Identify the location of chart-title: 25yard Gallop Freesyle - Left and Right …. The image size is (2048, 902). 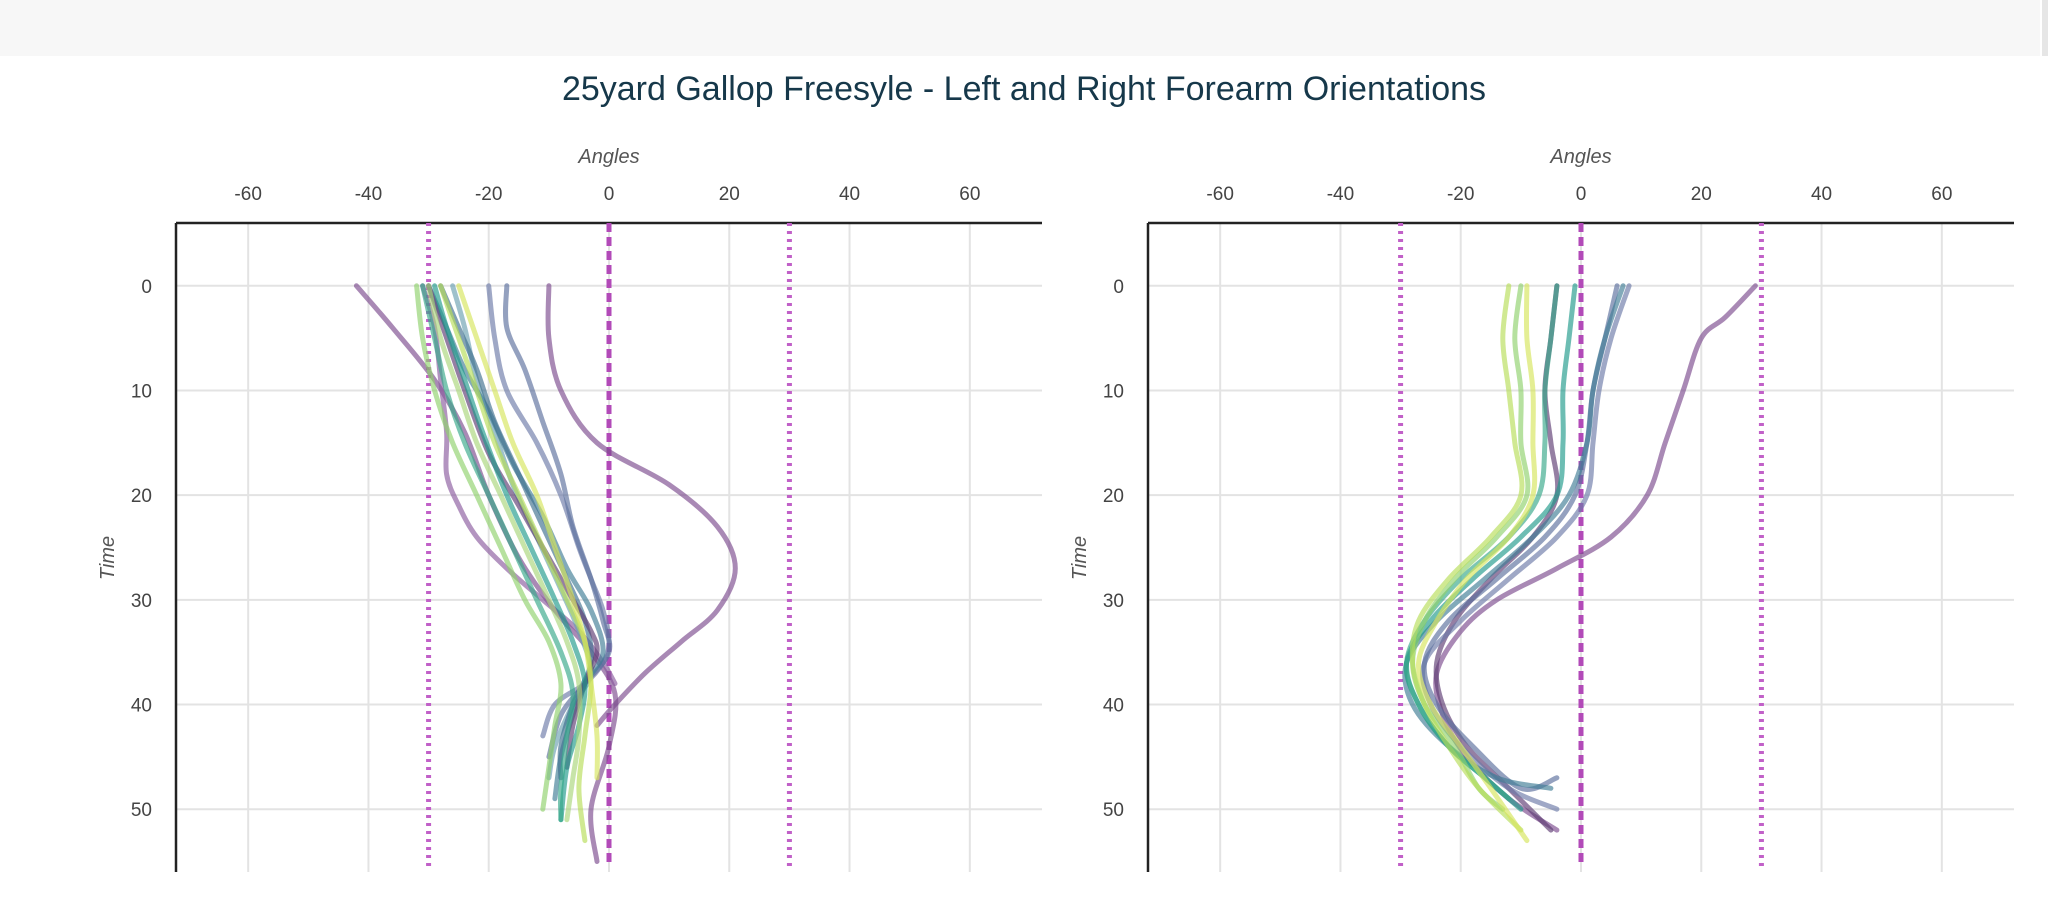
(1024, 89).